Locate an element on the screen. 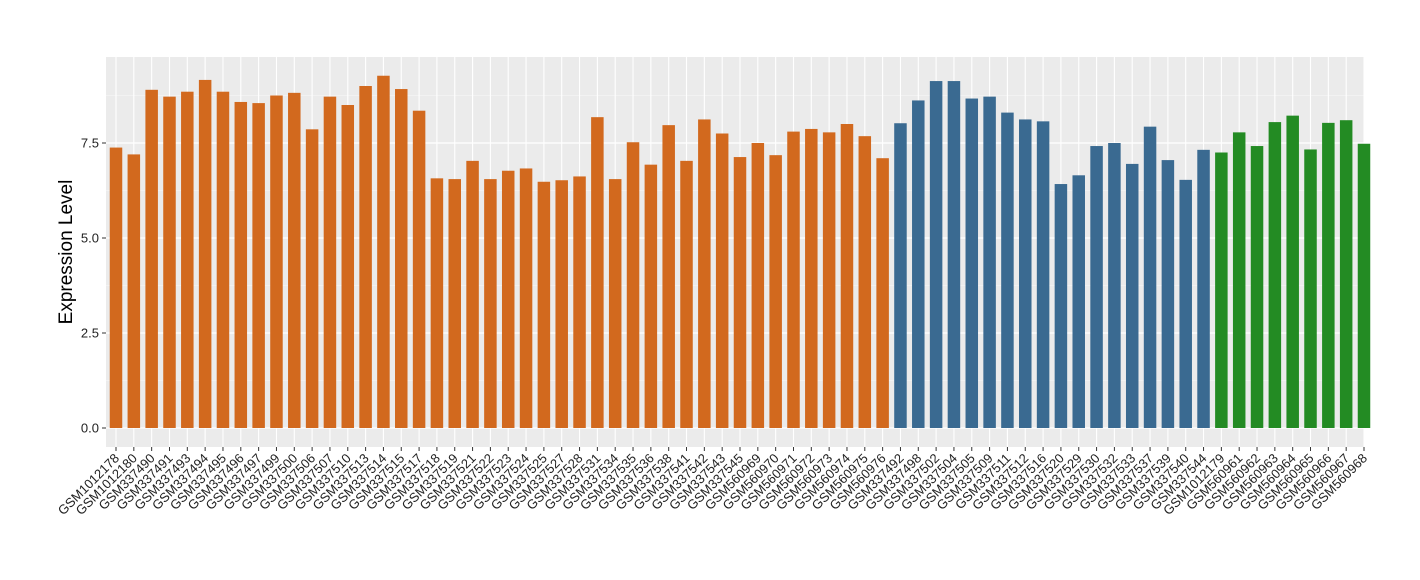 The width and height of the screenshot is (1420, 580). bar-GSM337515 is located at coordinates (401, 258).